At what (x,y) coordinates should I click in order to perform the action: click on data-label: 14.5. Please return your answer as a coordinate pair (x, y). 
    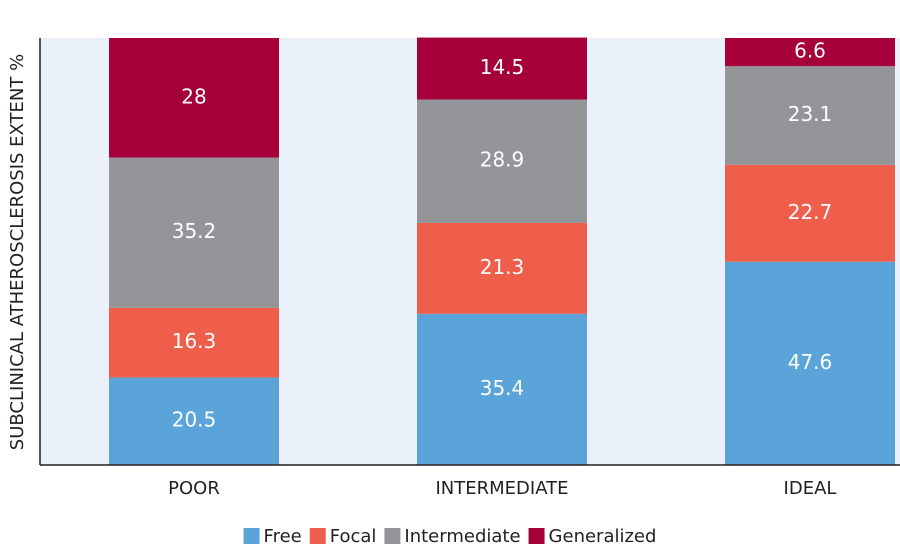
    Looking at the image, I should click on (502, 67).